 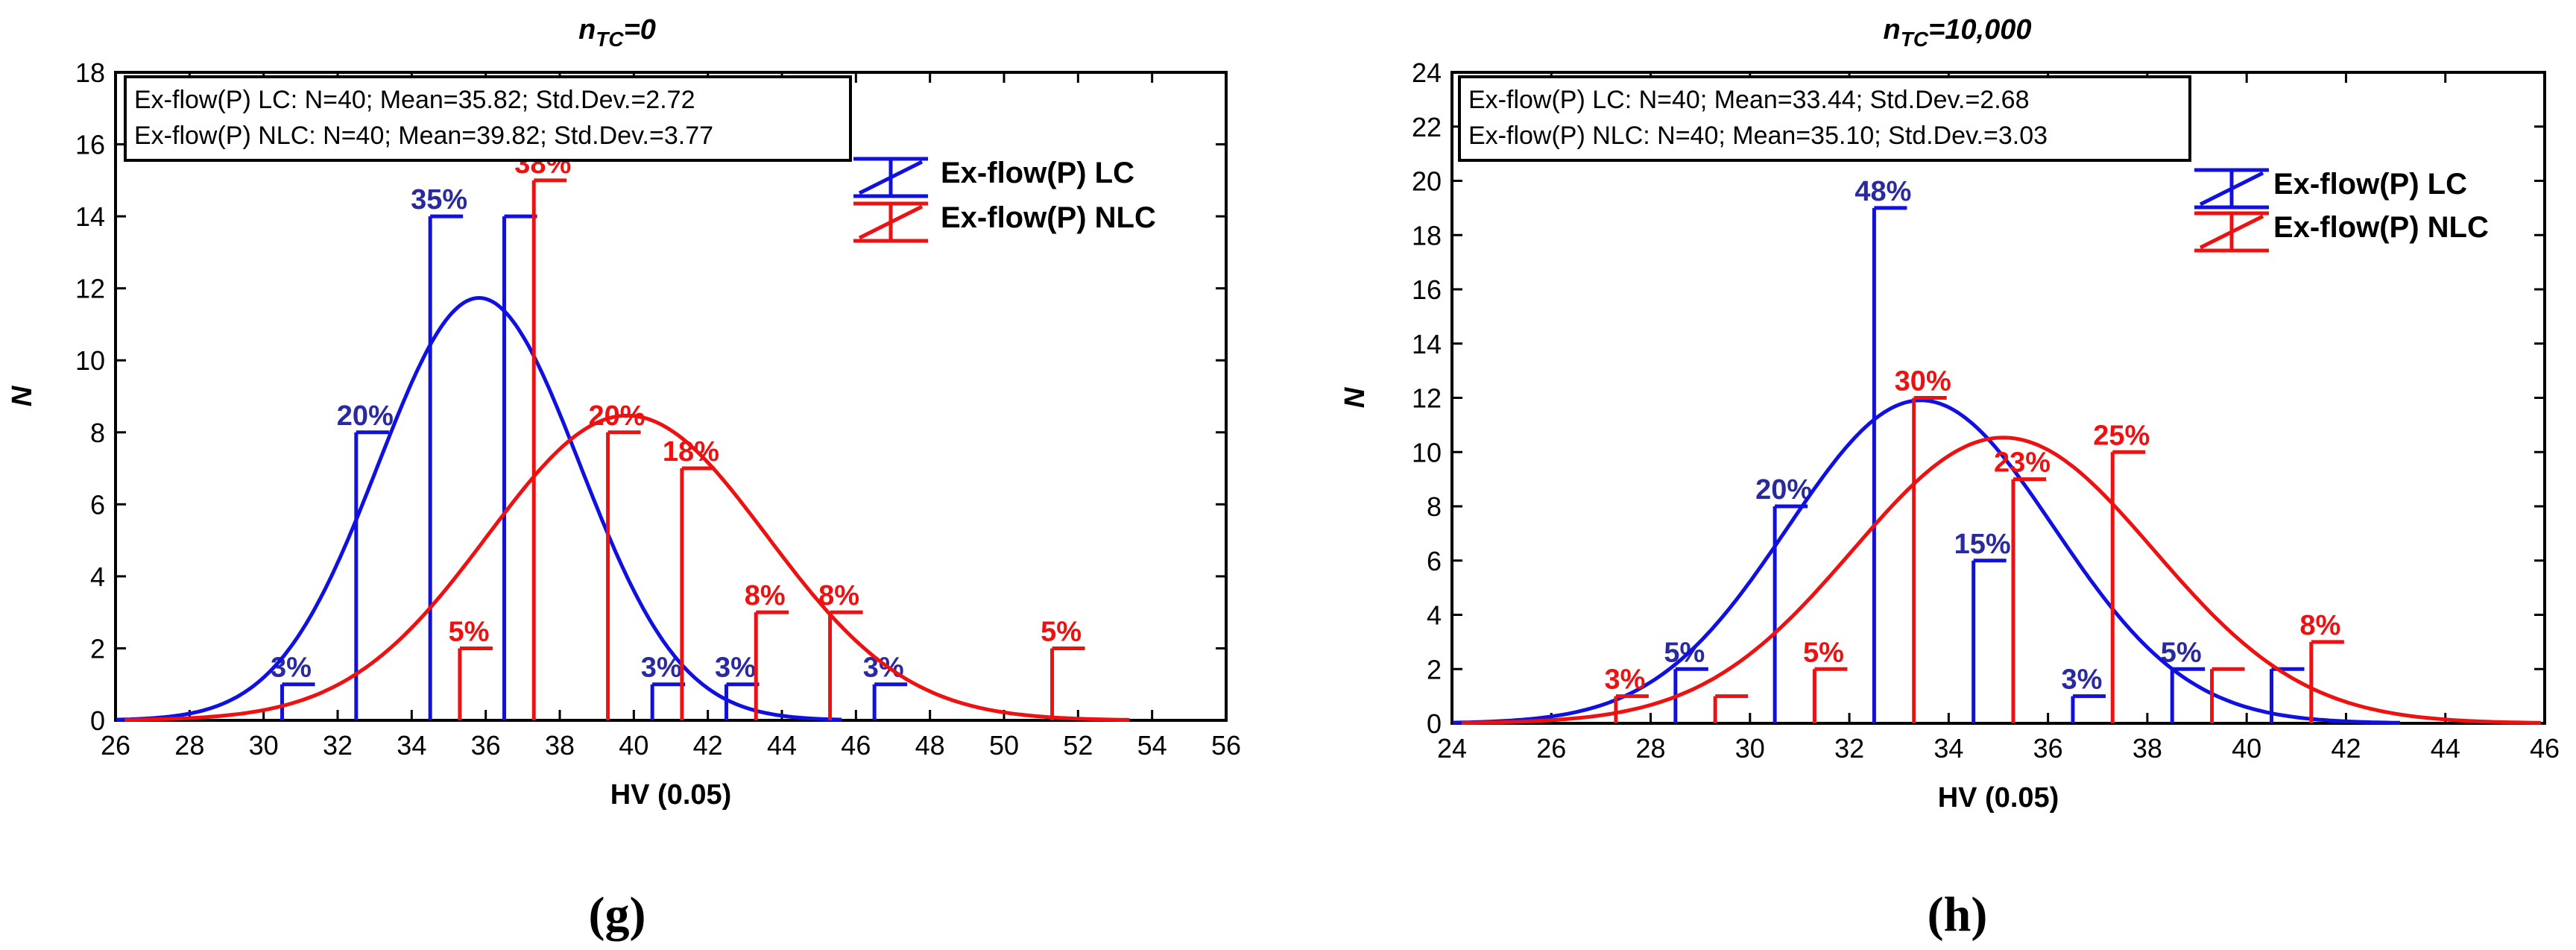 I want to click on data-label: 25%, so click(x=2121, y=435).